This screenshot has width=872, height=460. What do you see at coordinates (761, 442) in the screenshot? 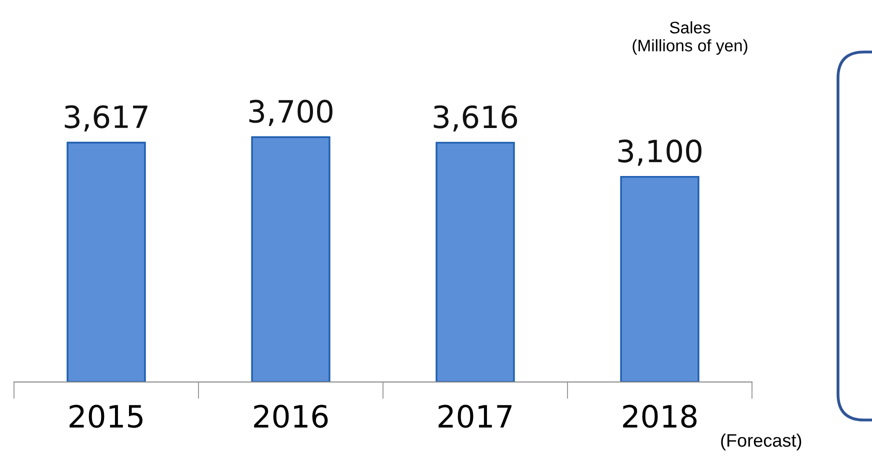
I see `text: (Forecast)` at bounding box center [761, 442].